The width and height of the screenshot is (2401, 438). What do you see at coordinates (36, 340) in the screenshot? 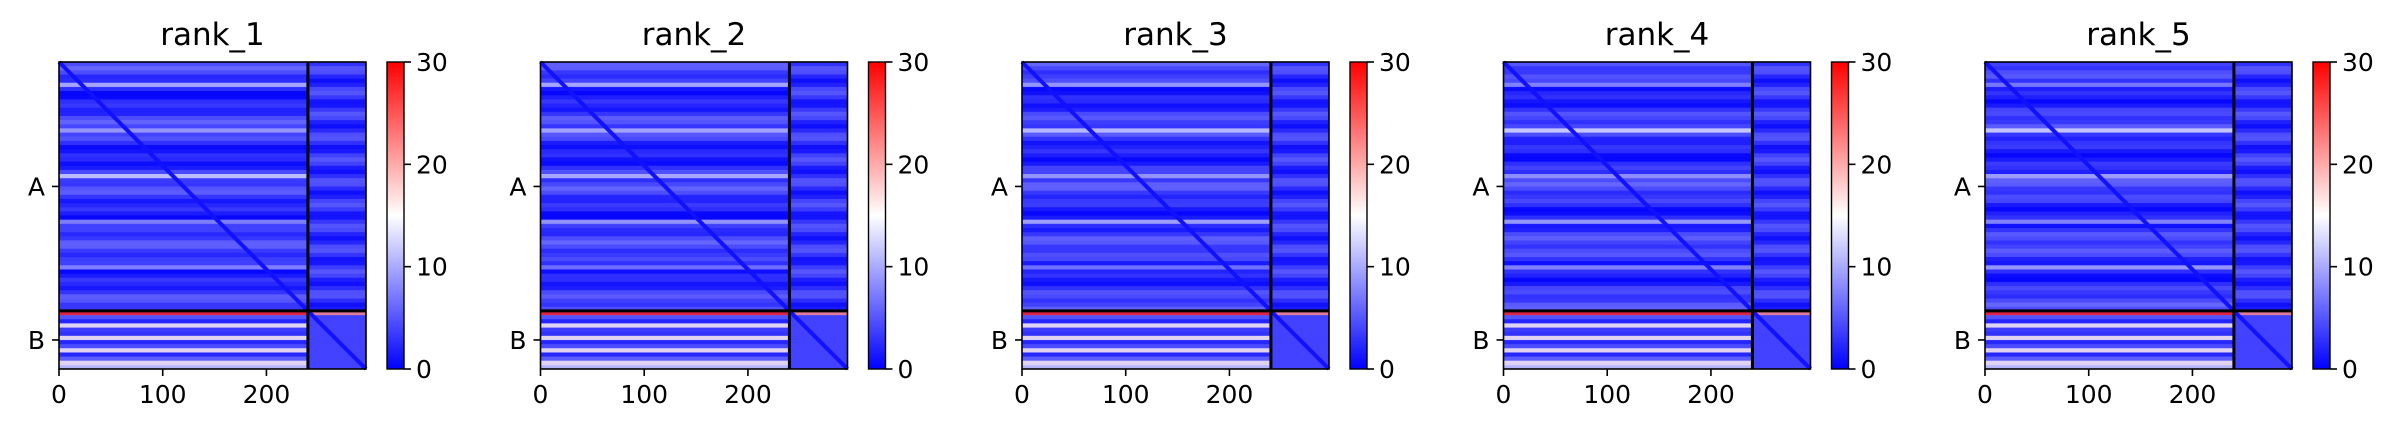
I see `y-tick-label: B` at bounding box center [36, 340].